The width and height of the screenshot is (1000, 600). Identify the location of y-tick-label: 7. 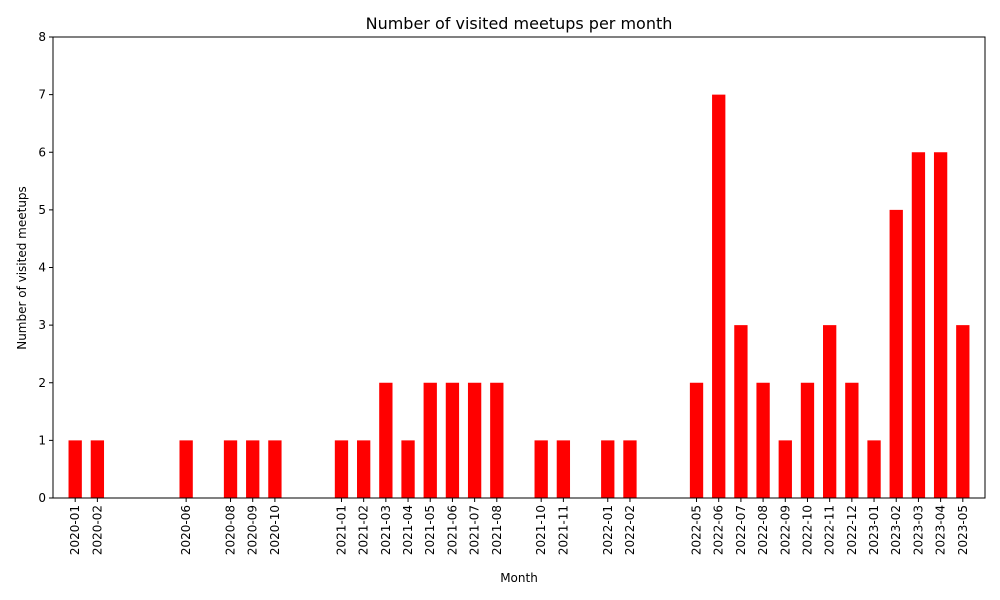
(42, 95).